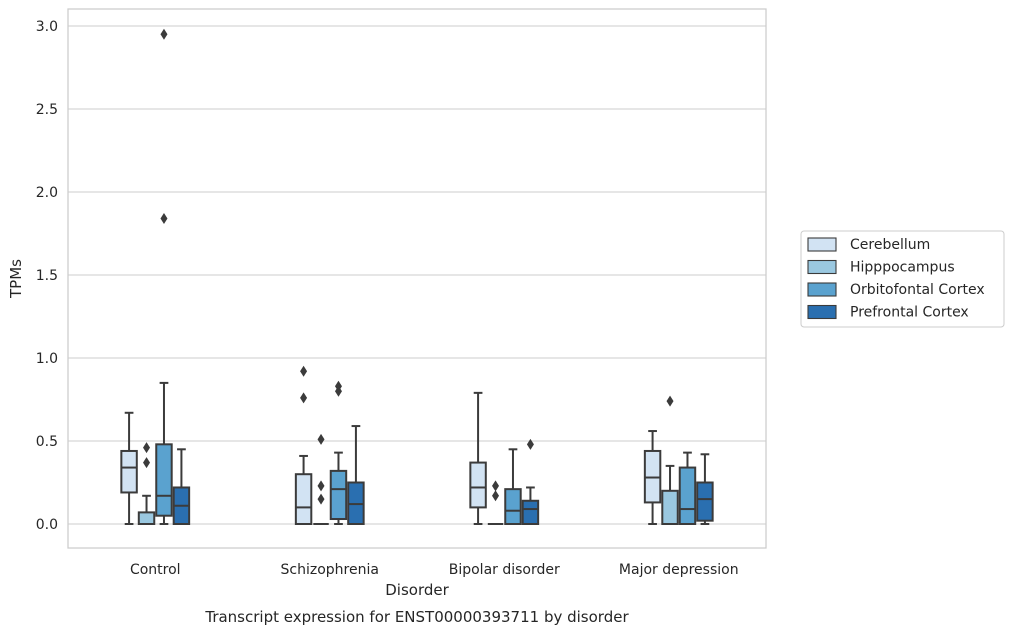  What do you see at coordinates (890, 245) in the screenshot?
I see `legend-label: Cerebellum` at bounding box center [890, 245].